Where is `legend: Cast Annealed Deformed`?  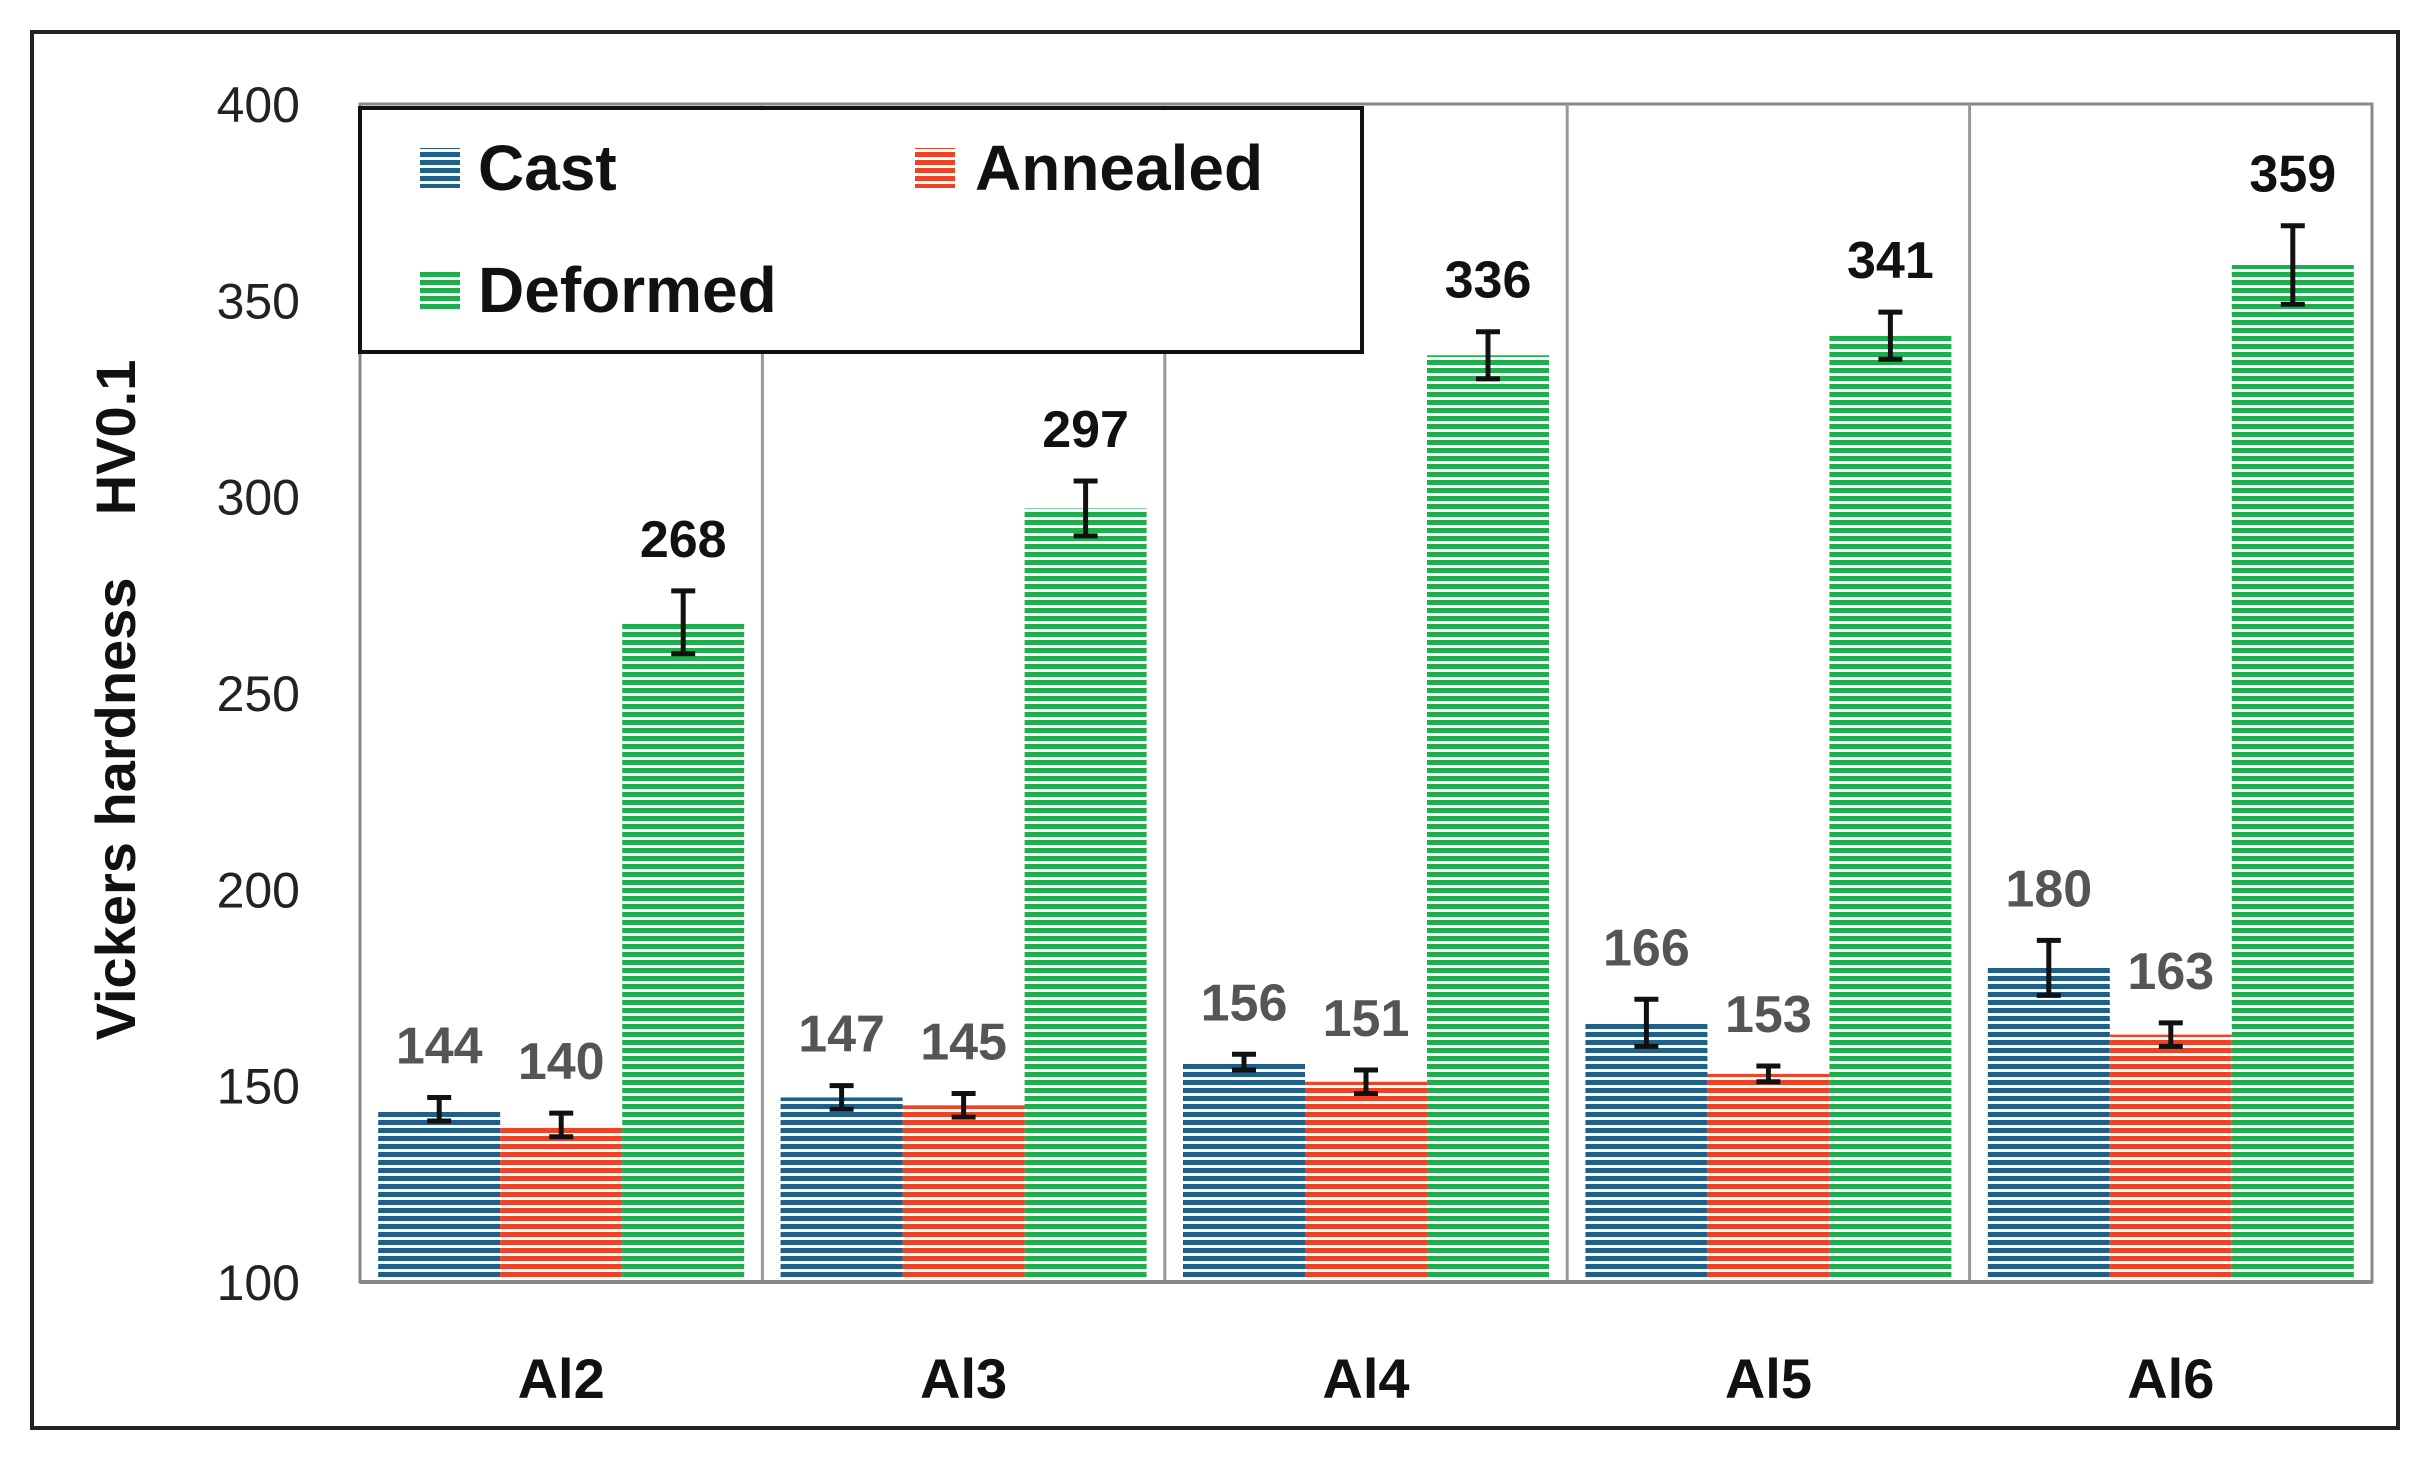 legend: Cast Annealed Deformed is located at coordinates (861, 230).